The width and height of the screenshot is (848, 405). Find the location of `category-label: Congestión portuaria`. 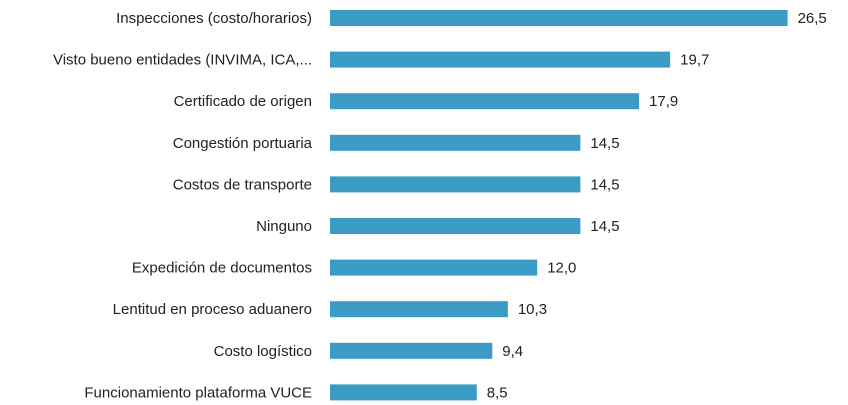

category-label: Congestión portuaria is located at coordinates (243, 143).